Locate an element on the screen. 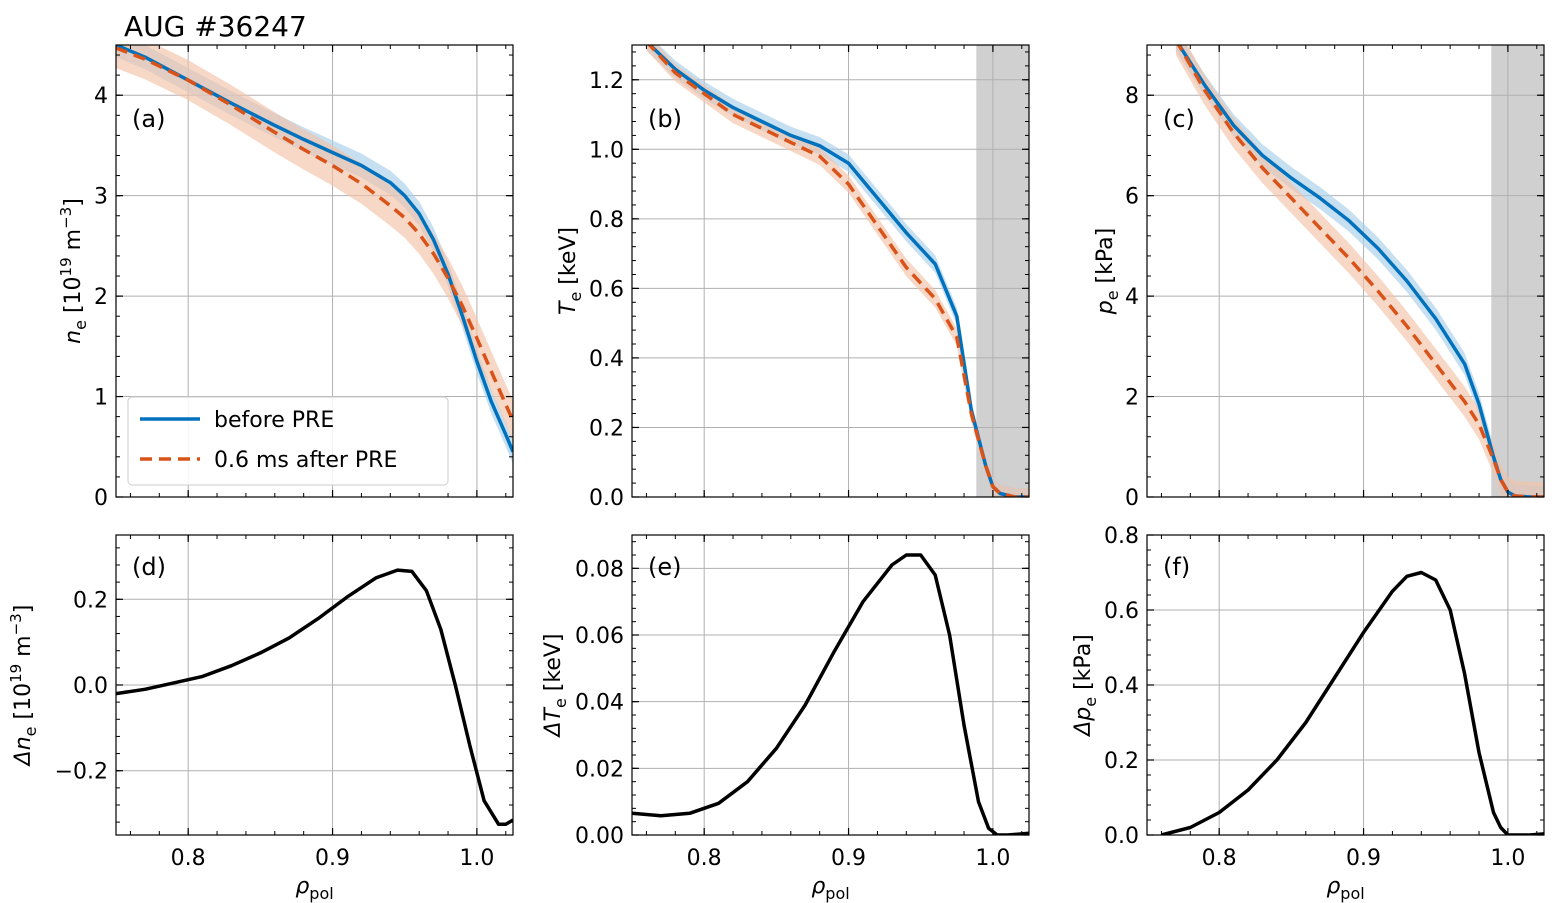 The image size is (1563, 903). y-tick-label: 8 is located at coordinates (1132, 96).